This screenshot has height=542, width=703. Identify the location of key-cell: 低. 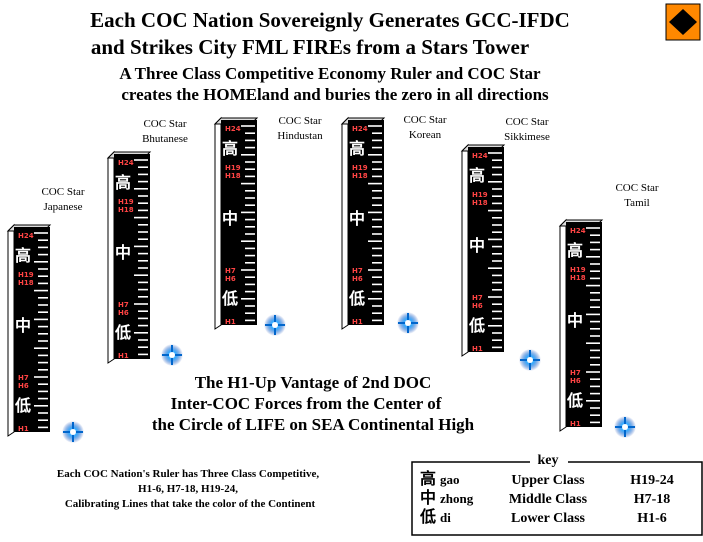
(427, 516).